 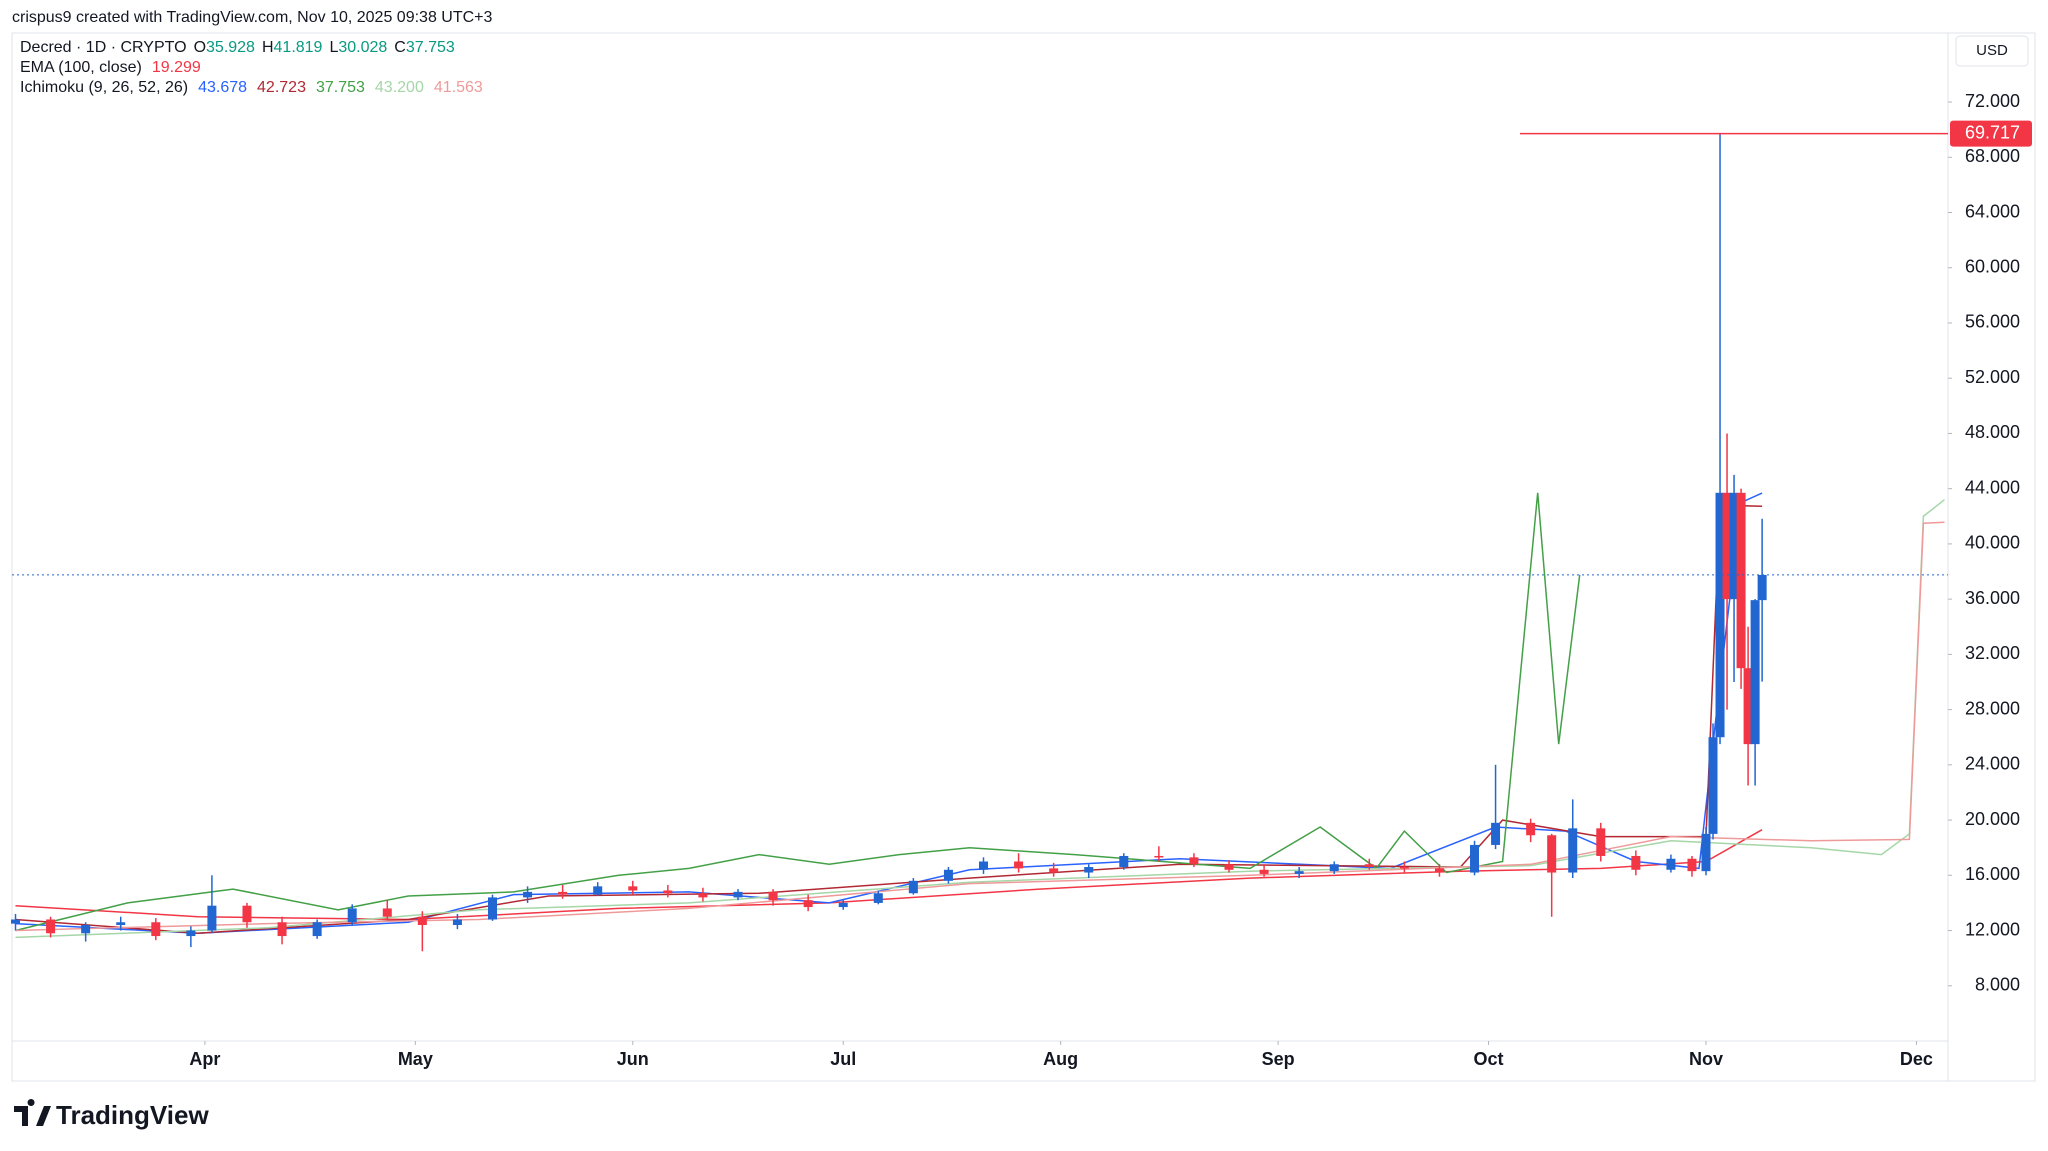 I want to click on brand-logo: TradingView, so click(x=111, y=1114).